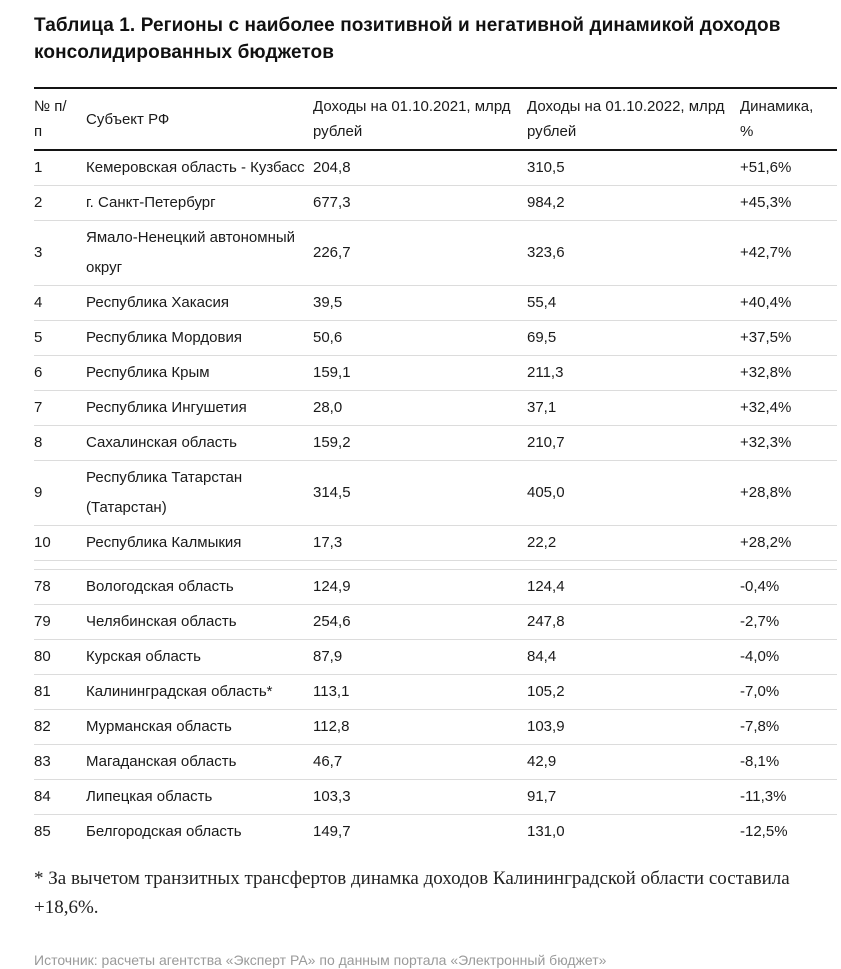 The height and width of the screenshot is (969, 841). I want to click on cell-num: 80, so click(42, 656).